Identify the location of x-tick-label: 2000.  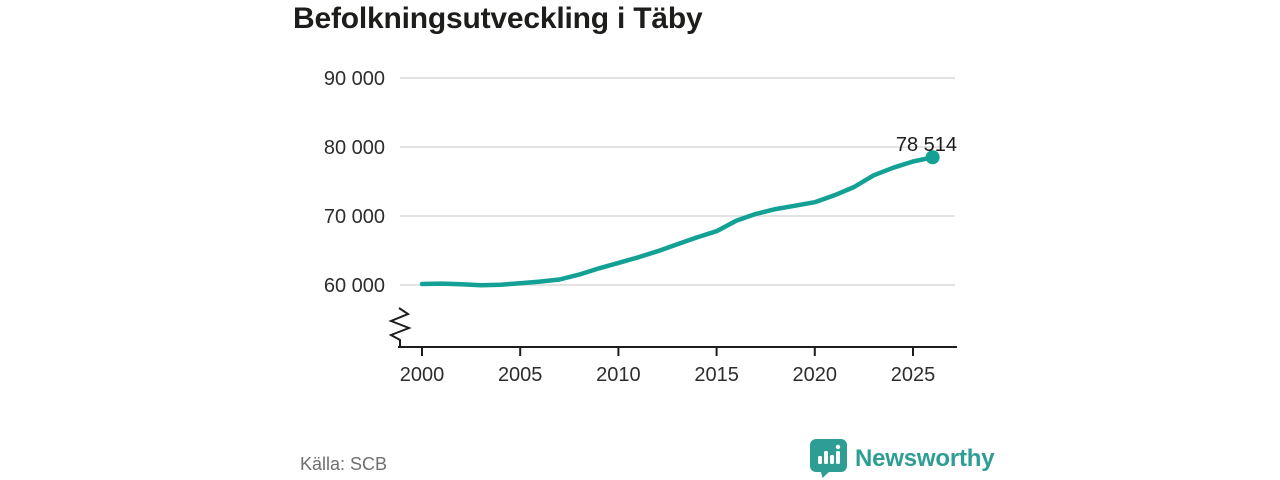
(422, 375).